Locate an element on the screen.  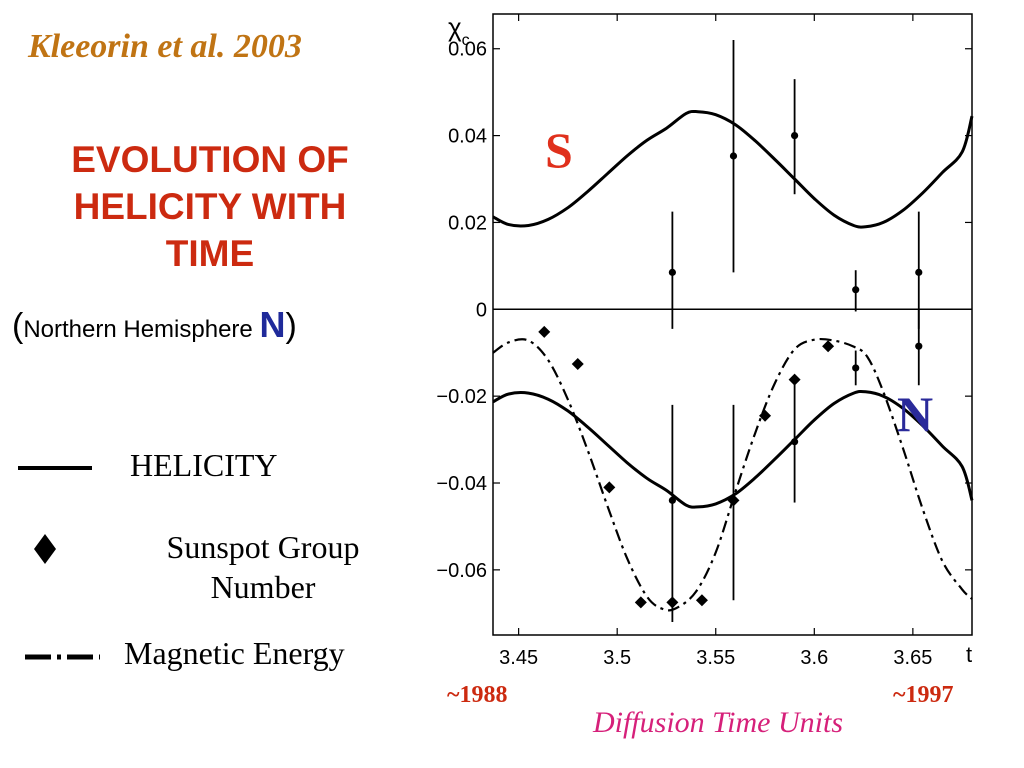
legend-sunspot-label: Sunspot Group Number is located at coordinates (263, 567).